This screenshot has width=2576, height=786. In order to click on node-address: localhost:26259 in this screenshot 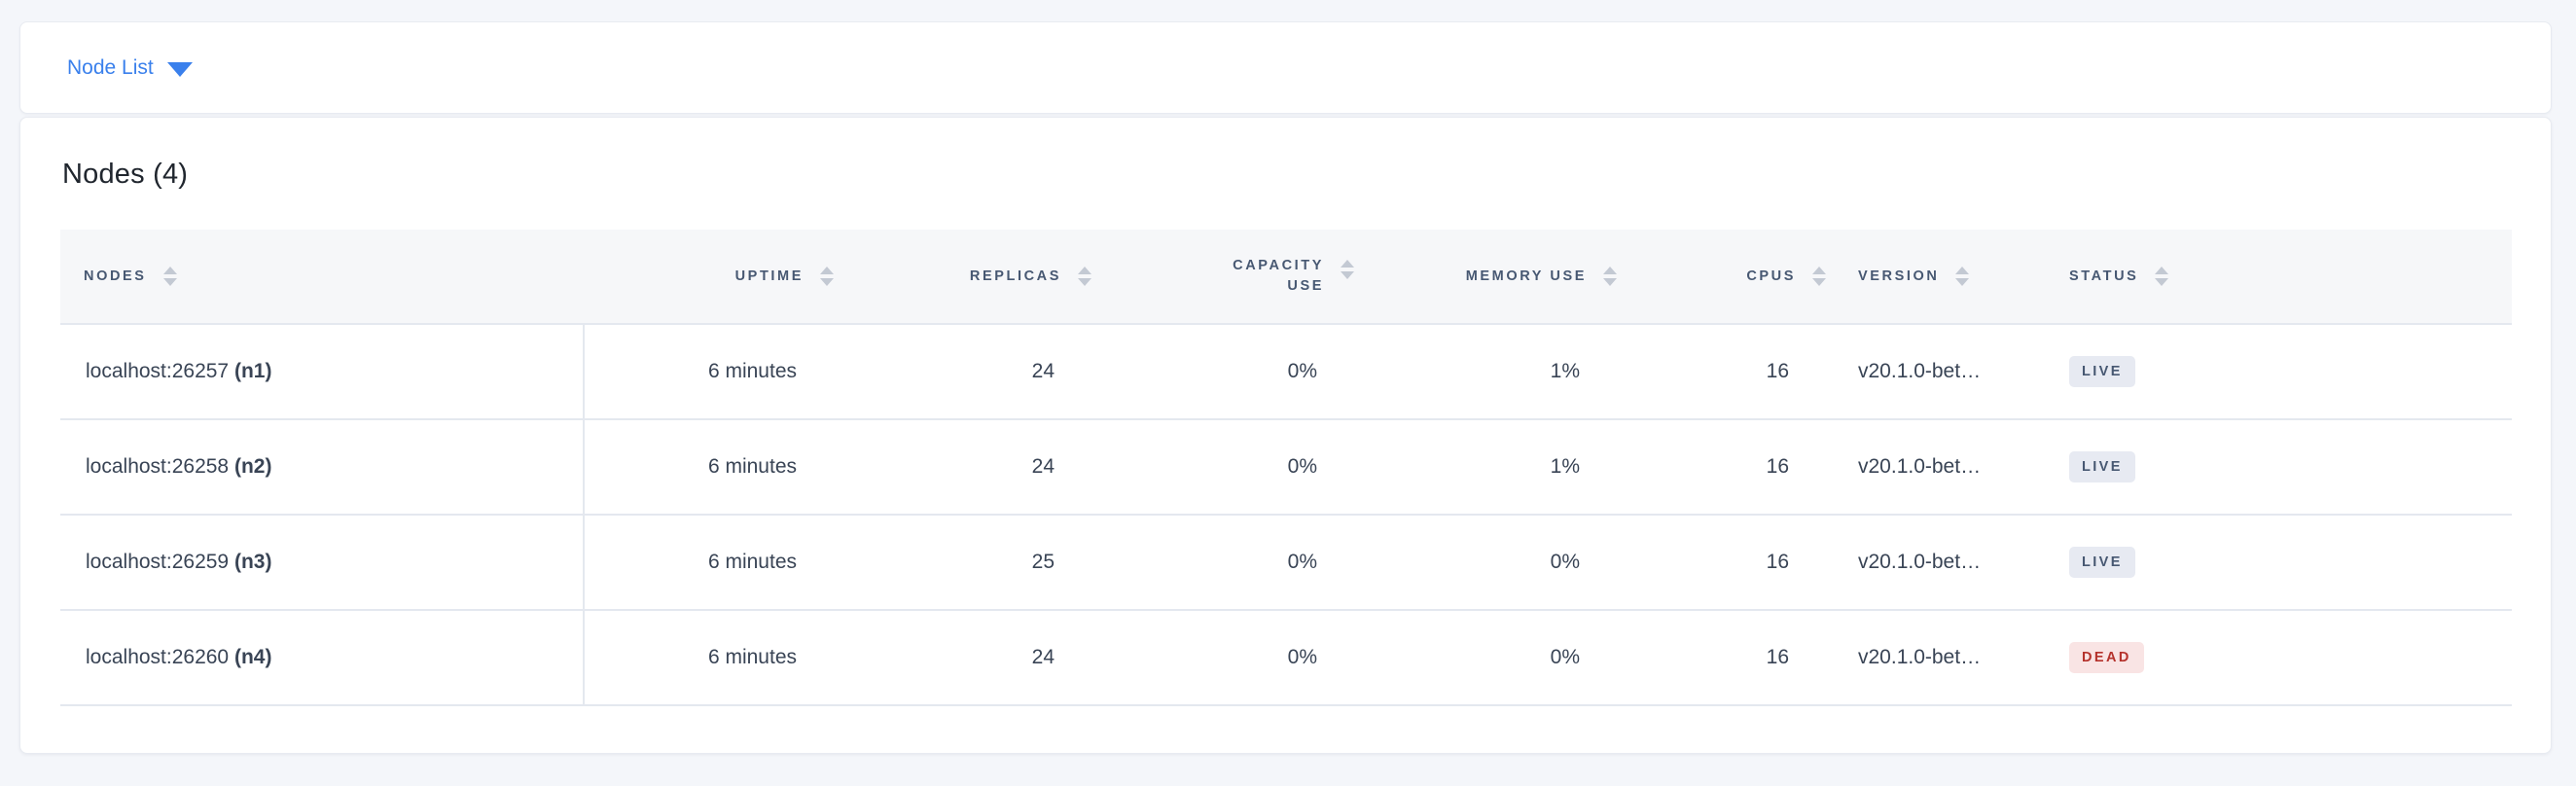, I will do `click(158, 562)`.